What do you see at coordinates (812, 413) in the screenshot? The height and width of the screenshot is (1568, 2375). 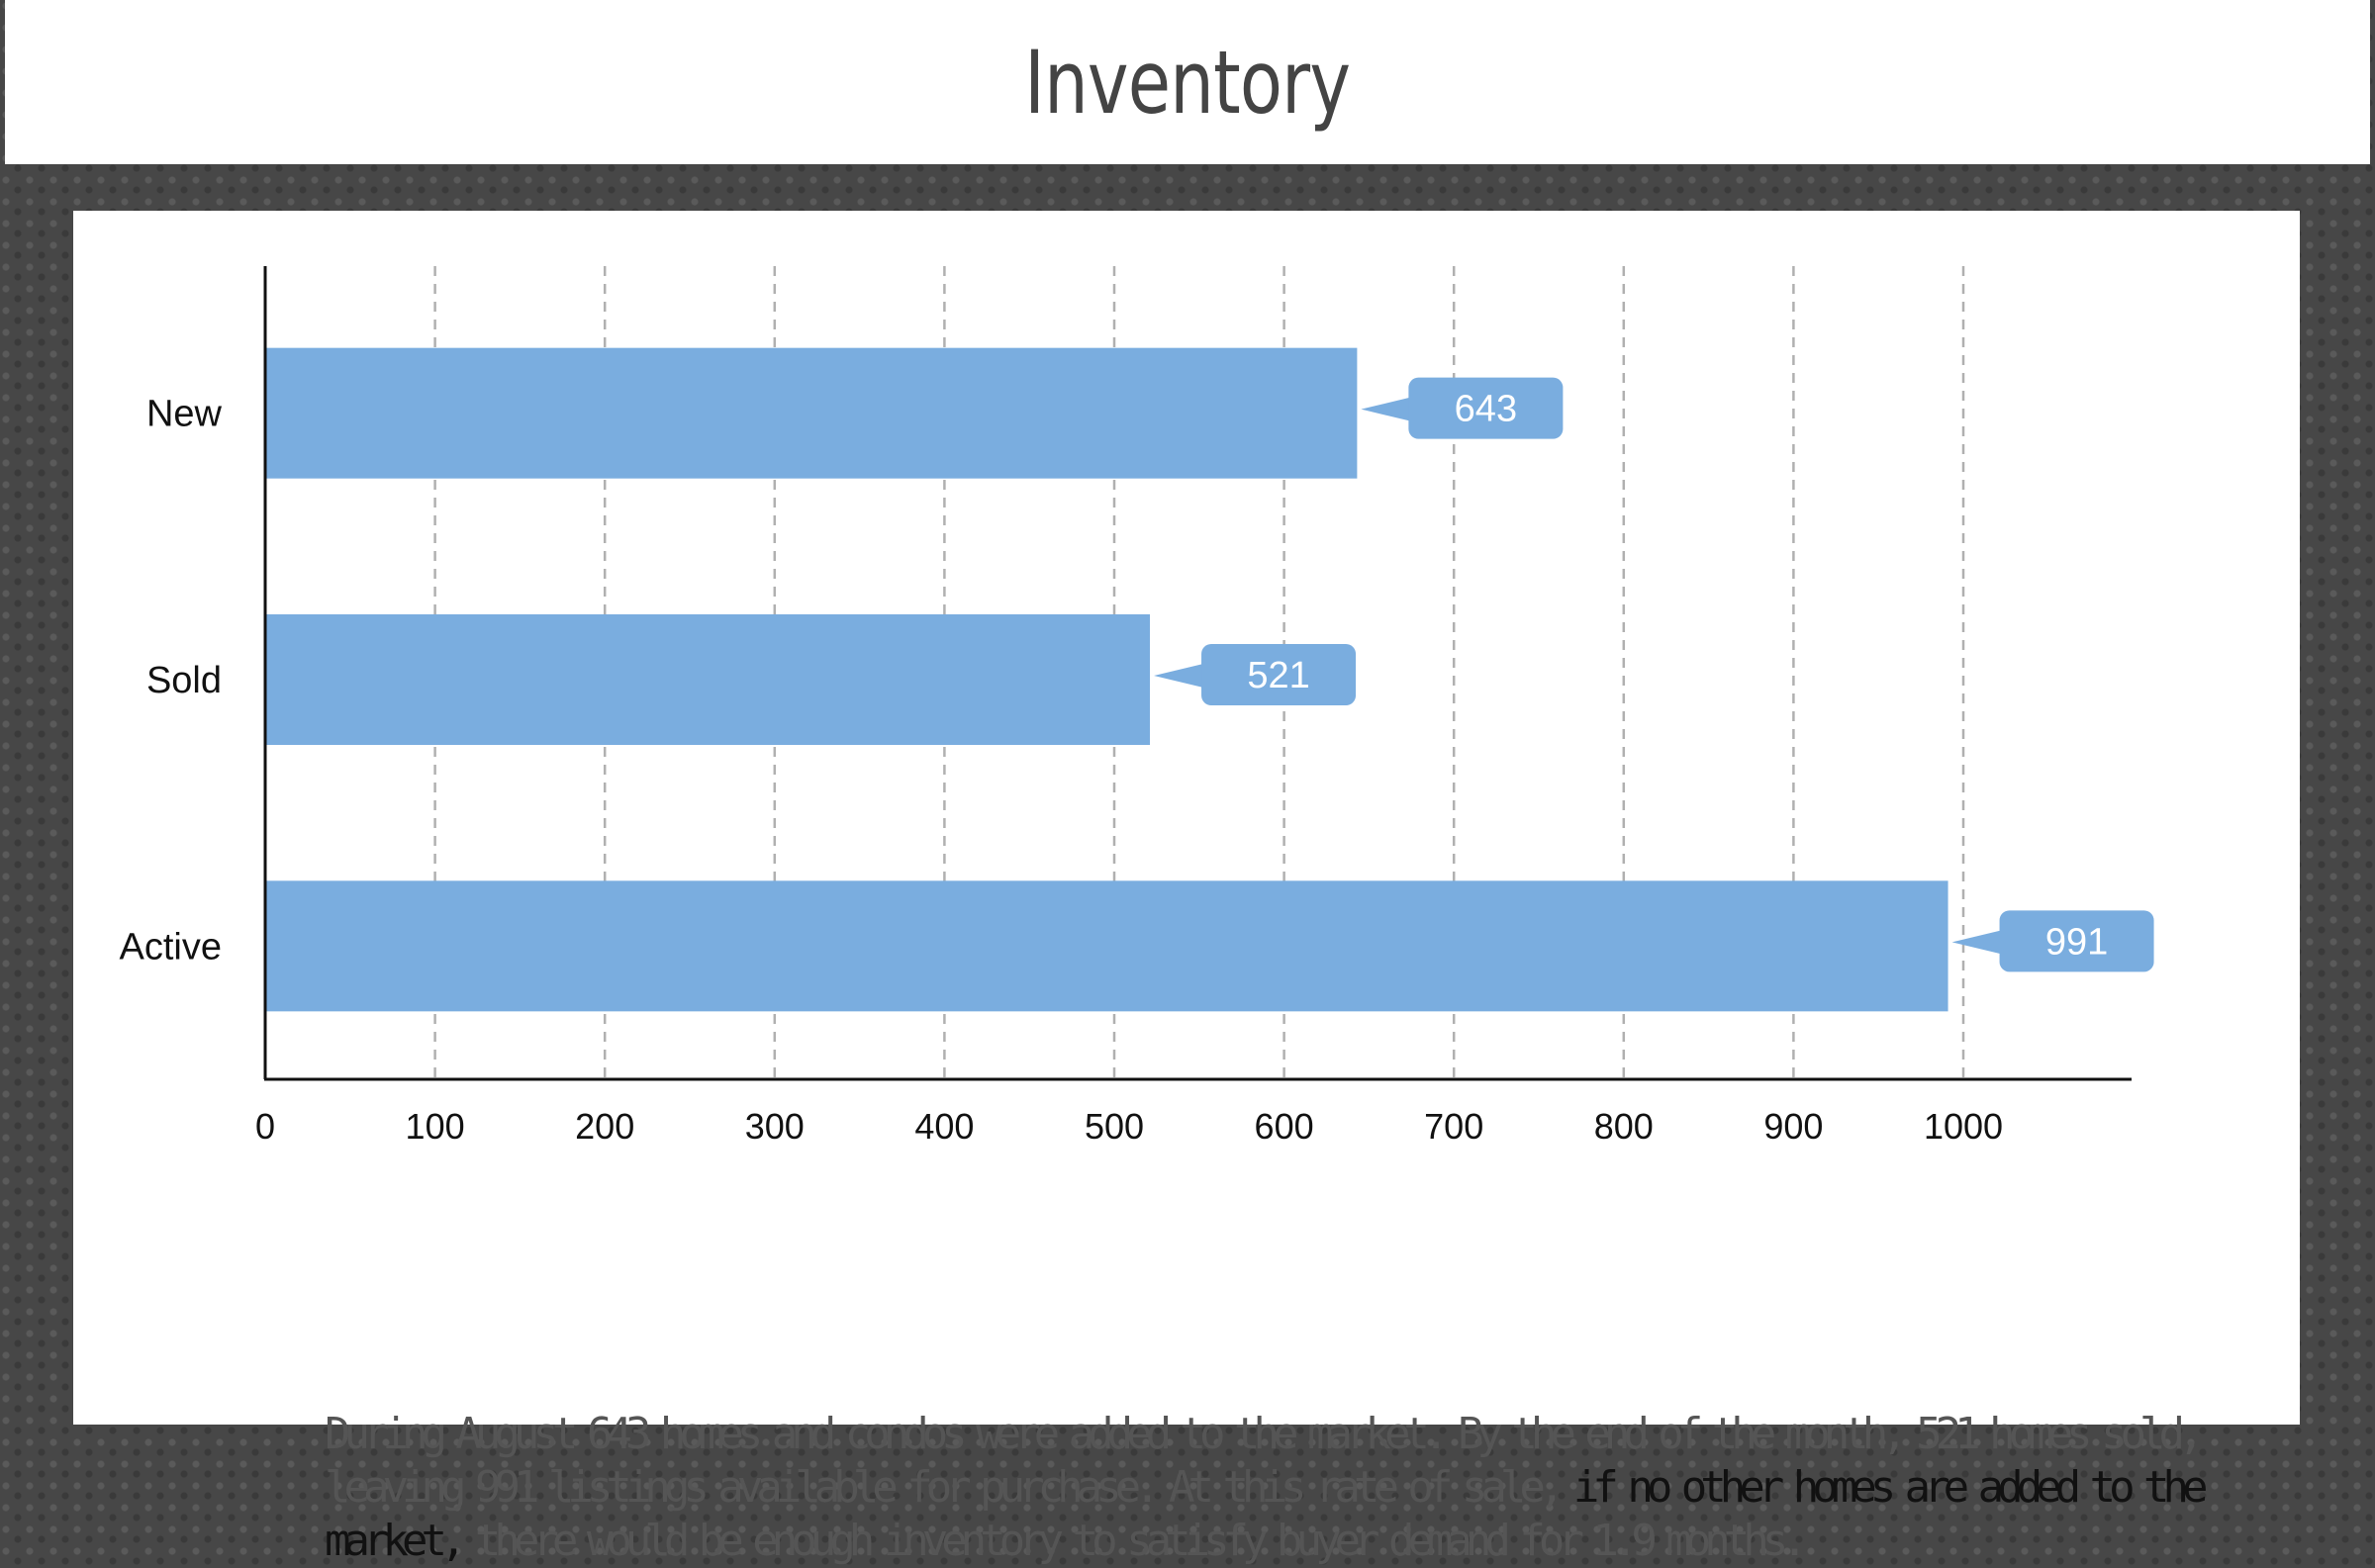 I see `bar-new` at bounding box center [812, 413].